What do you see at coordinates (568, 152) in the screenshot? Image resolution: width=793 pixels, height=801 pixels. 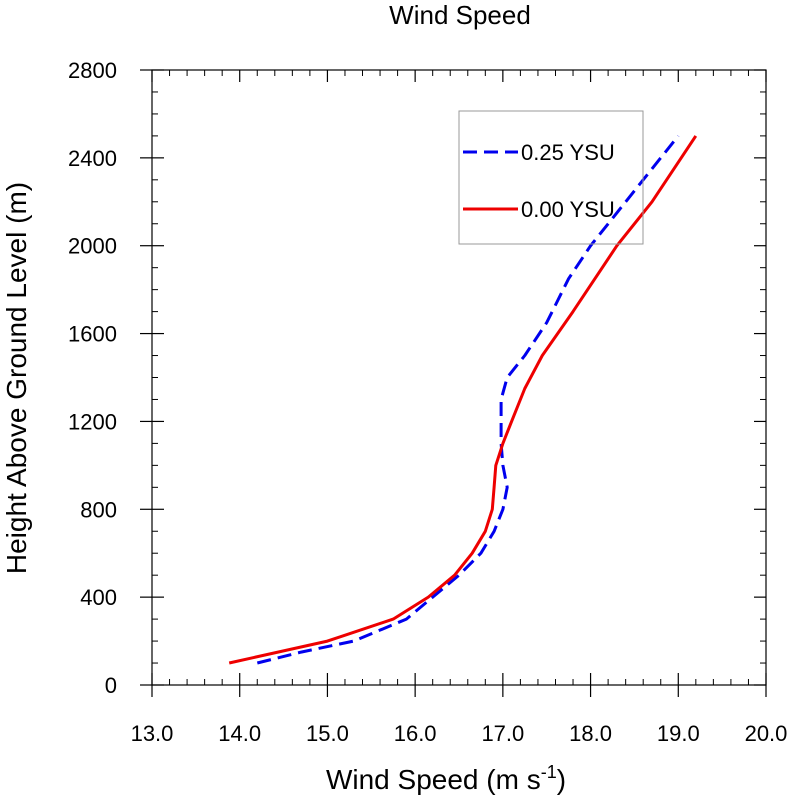 I see `legend-label-series-1: 0.25 YSU` at bounding box center [568, 152].